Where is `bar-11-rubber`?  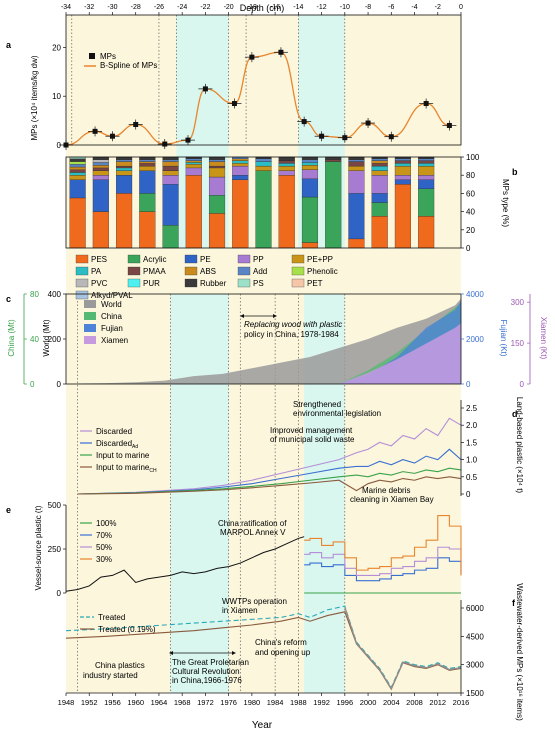 bar-11-rubber is located at coordinates (333, 158).